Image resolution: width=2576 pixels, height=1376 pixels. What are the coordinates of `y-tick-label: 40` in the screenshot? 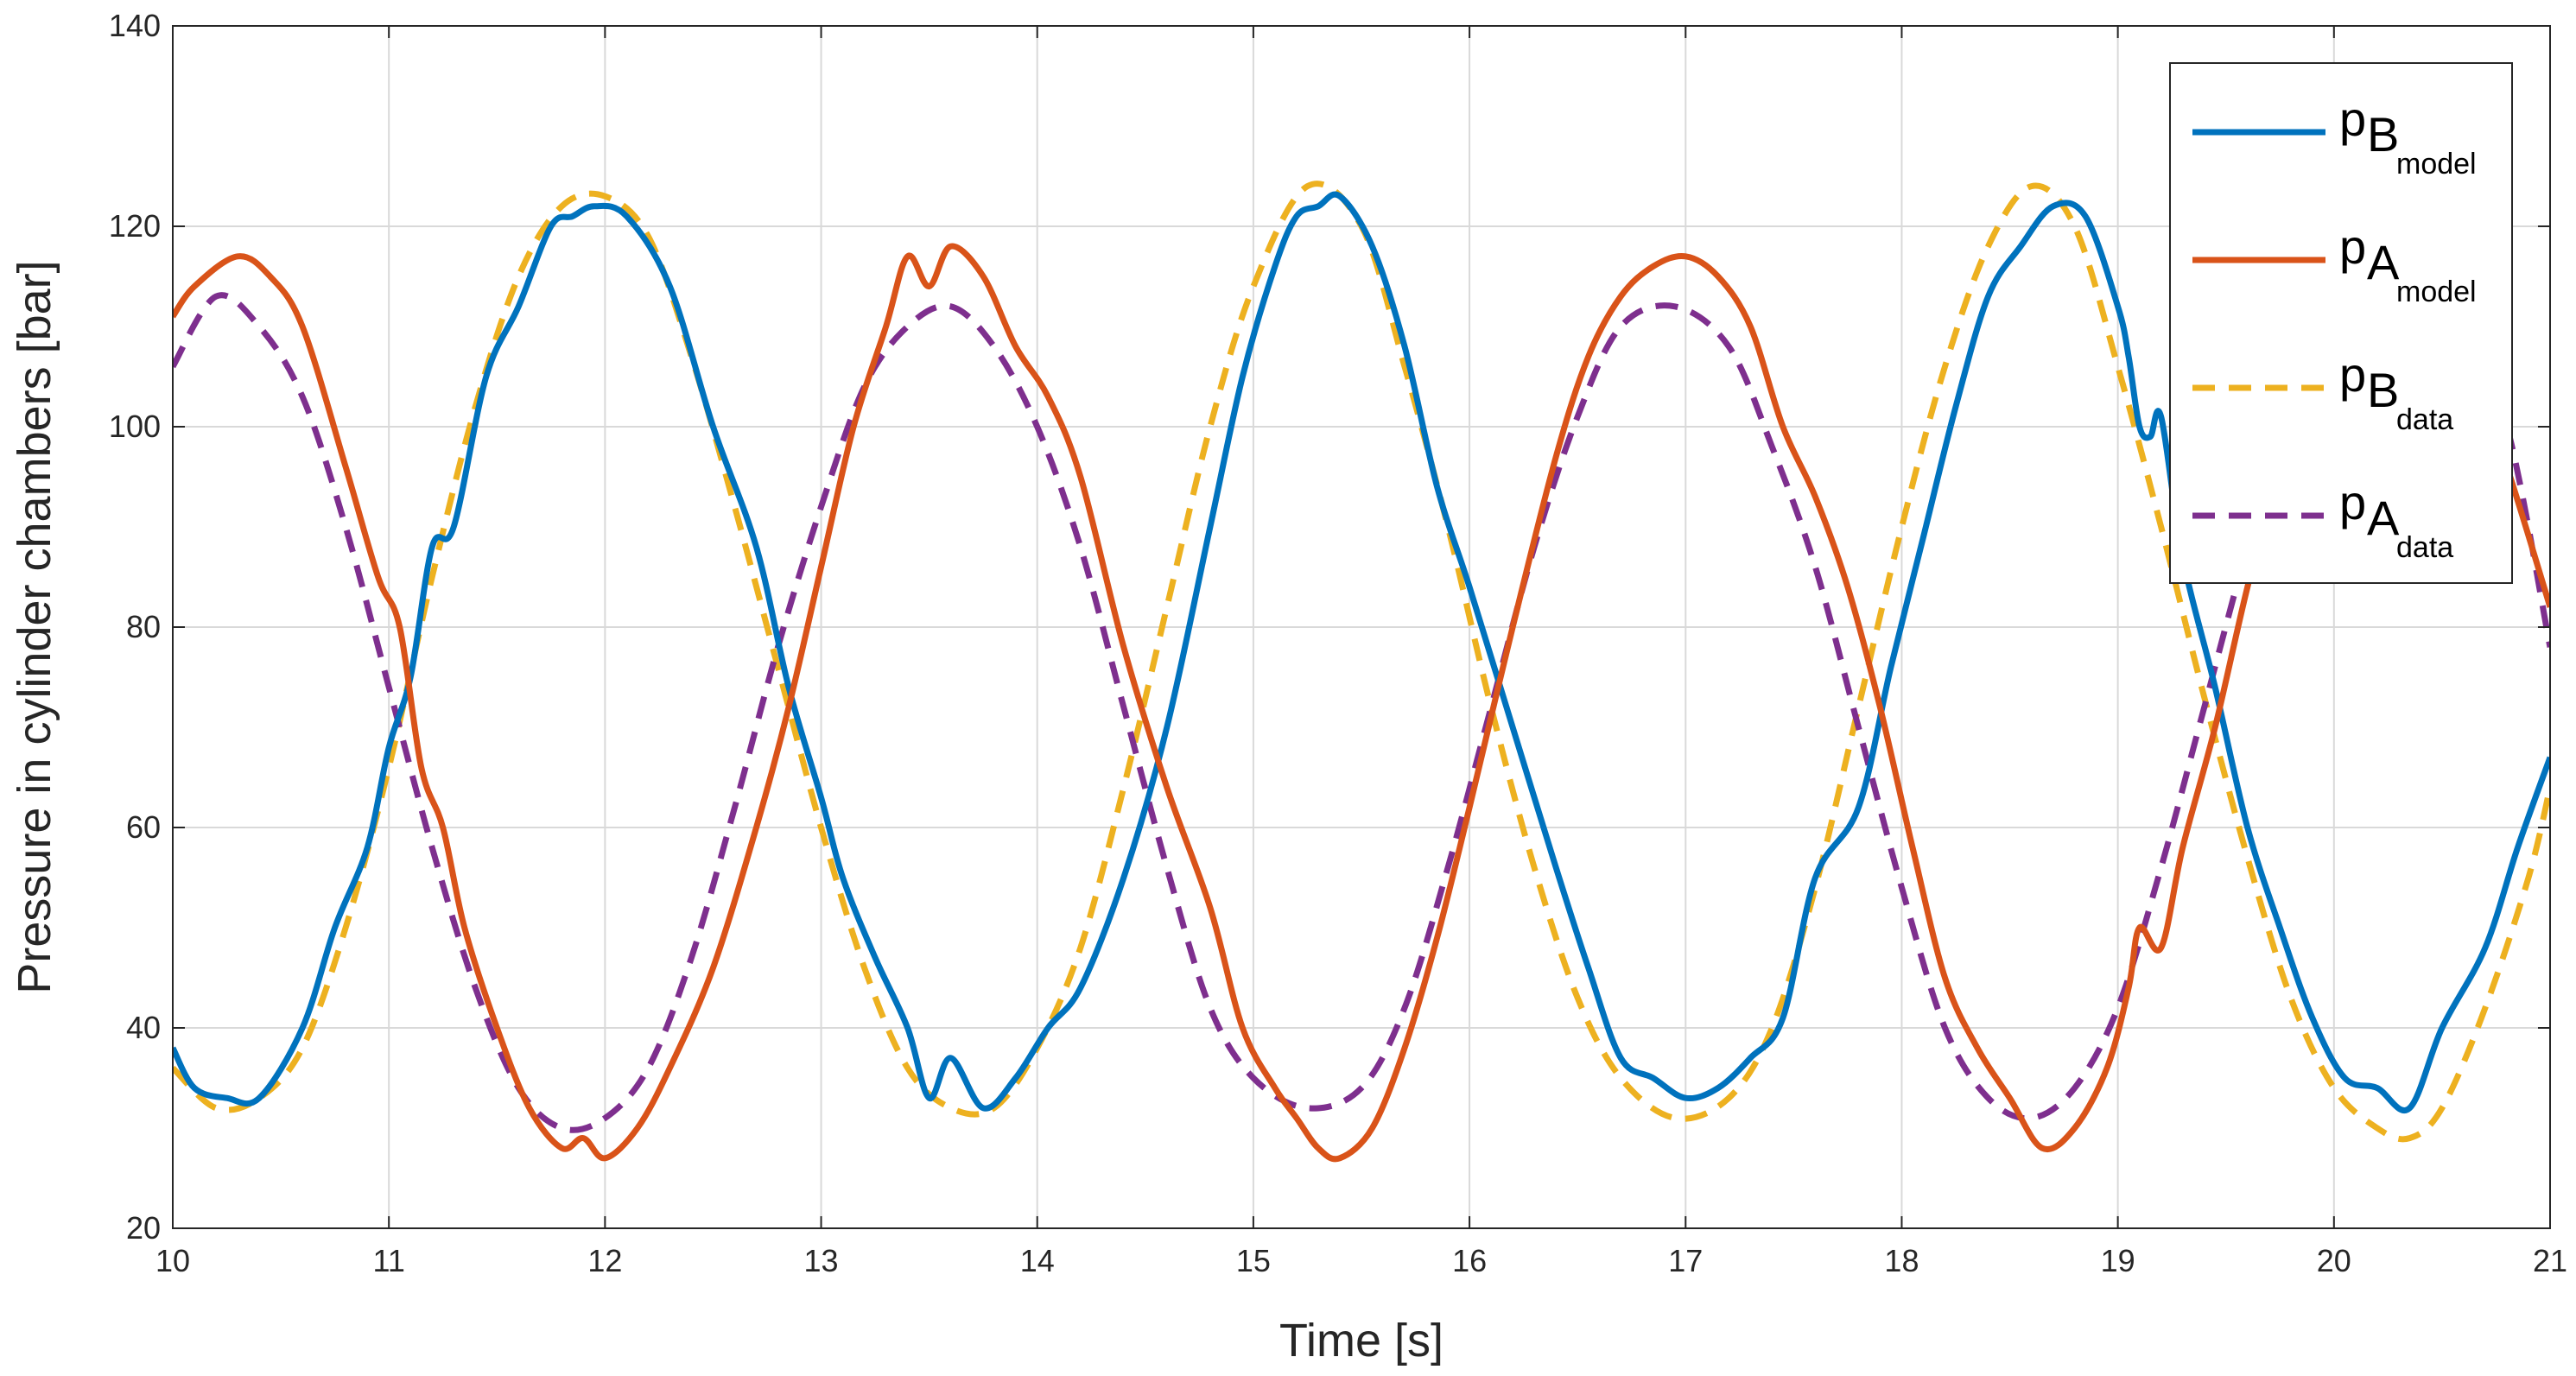 It's located at (143, 1027).